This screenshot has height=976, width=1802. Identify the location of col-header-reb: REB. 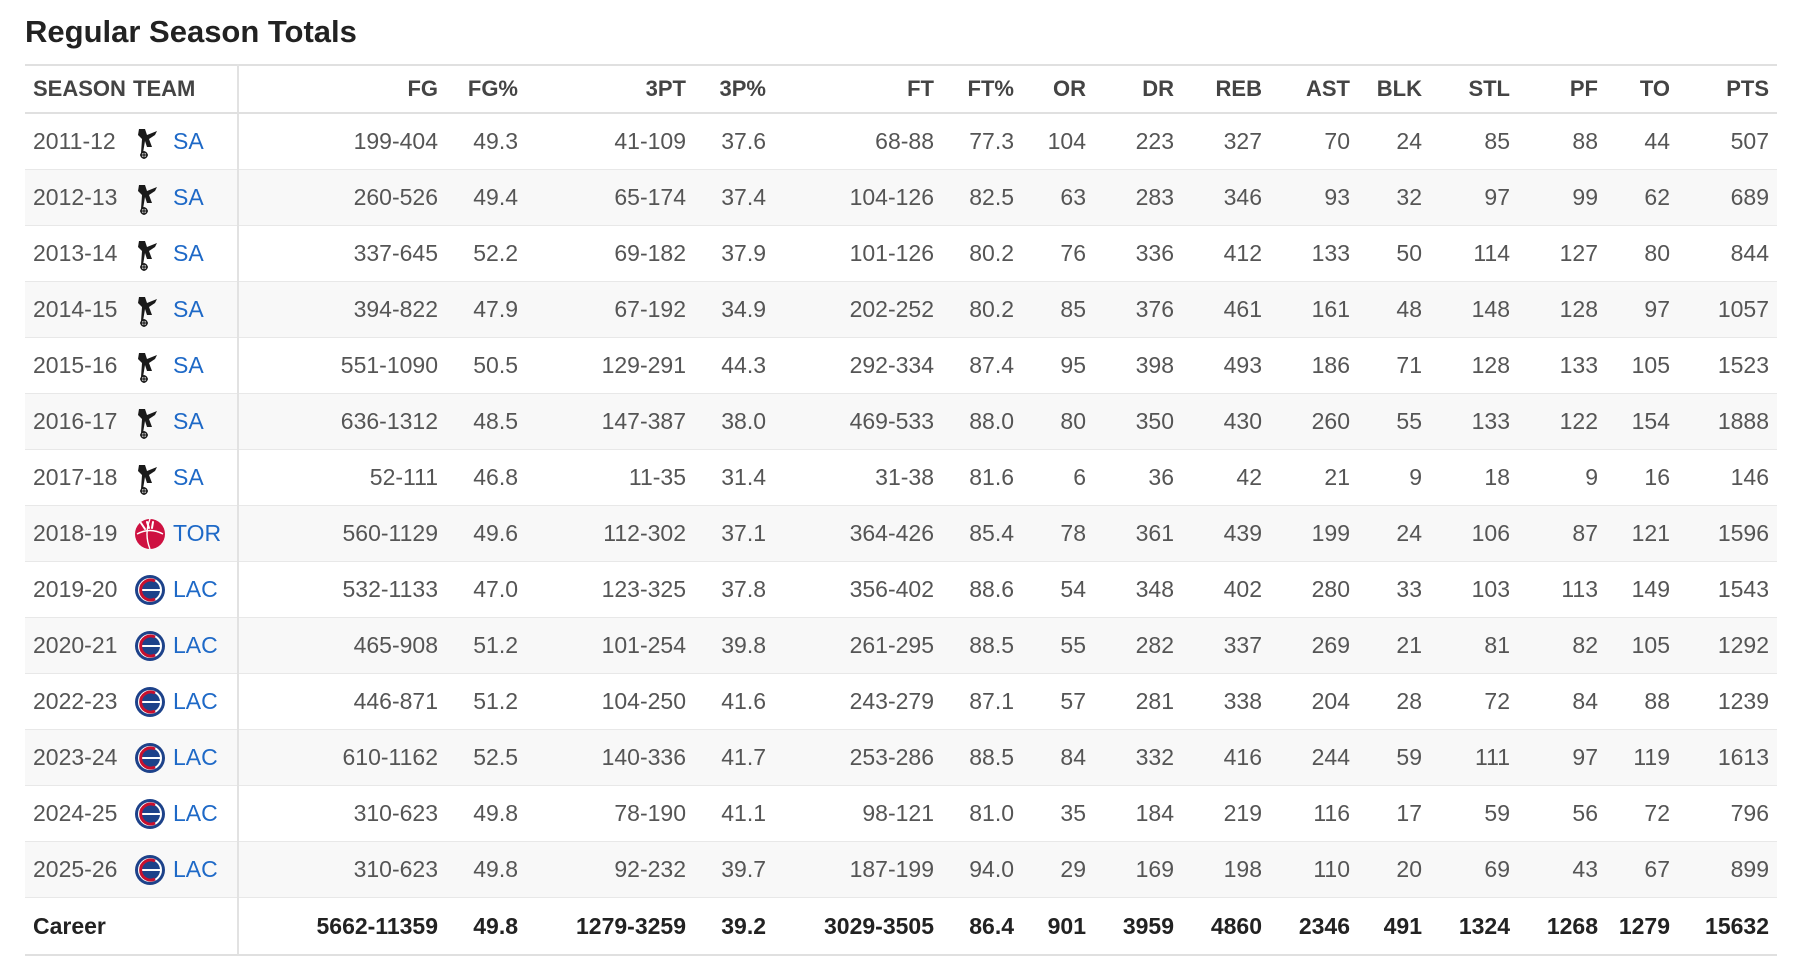
(1226, 89).